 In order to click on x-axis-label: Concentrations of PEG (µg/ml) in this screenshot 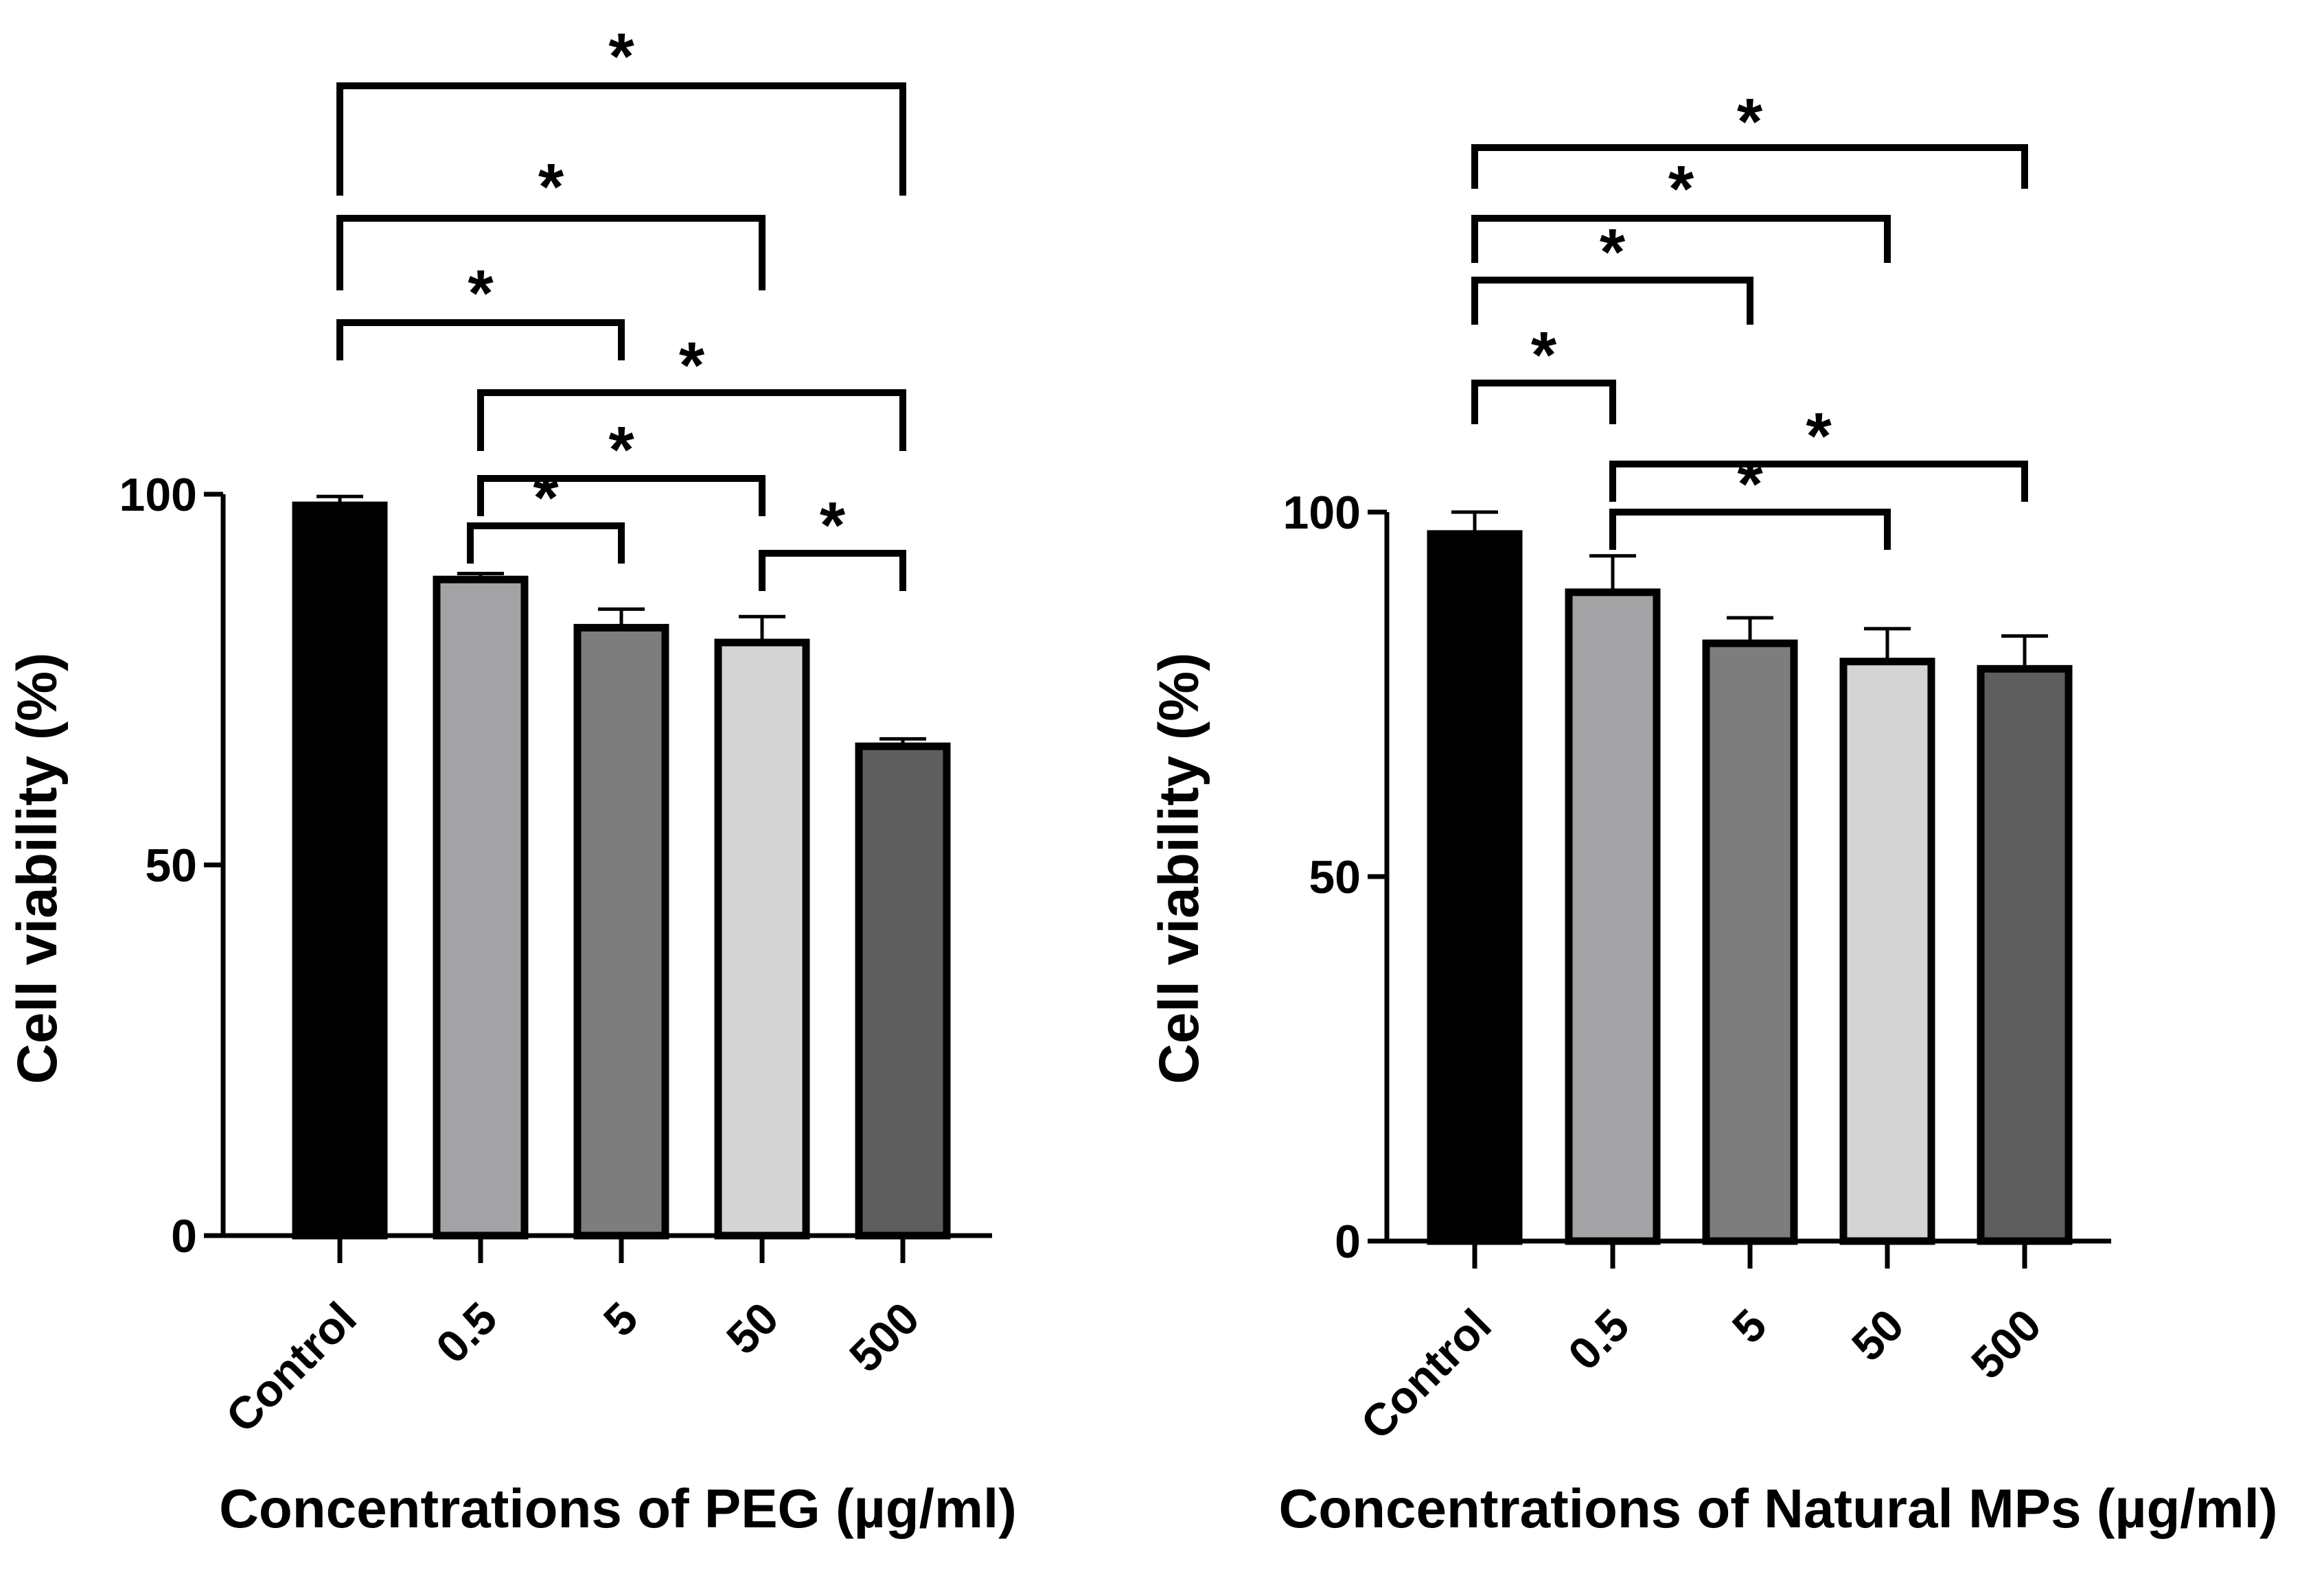, I will do `click(618, 1508)`.